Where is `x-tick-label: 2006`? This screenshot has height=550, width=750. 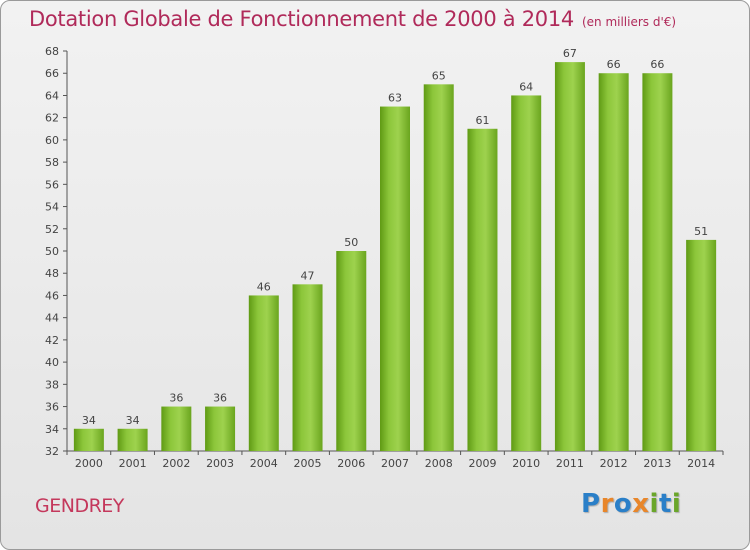
x-tick-label: 2006 is located at coordinates (351, 463).